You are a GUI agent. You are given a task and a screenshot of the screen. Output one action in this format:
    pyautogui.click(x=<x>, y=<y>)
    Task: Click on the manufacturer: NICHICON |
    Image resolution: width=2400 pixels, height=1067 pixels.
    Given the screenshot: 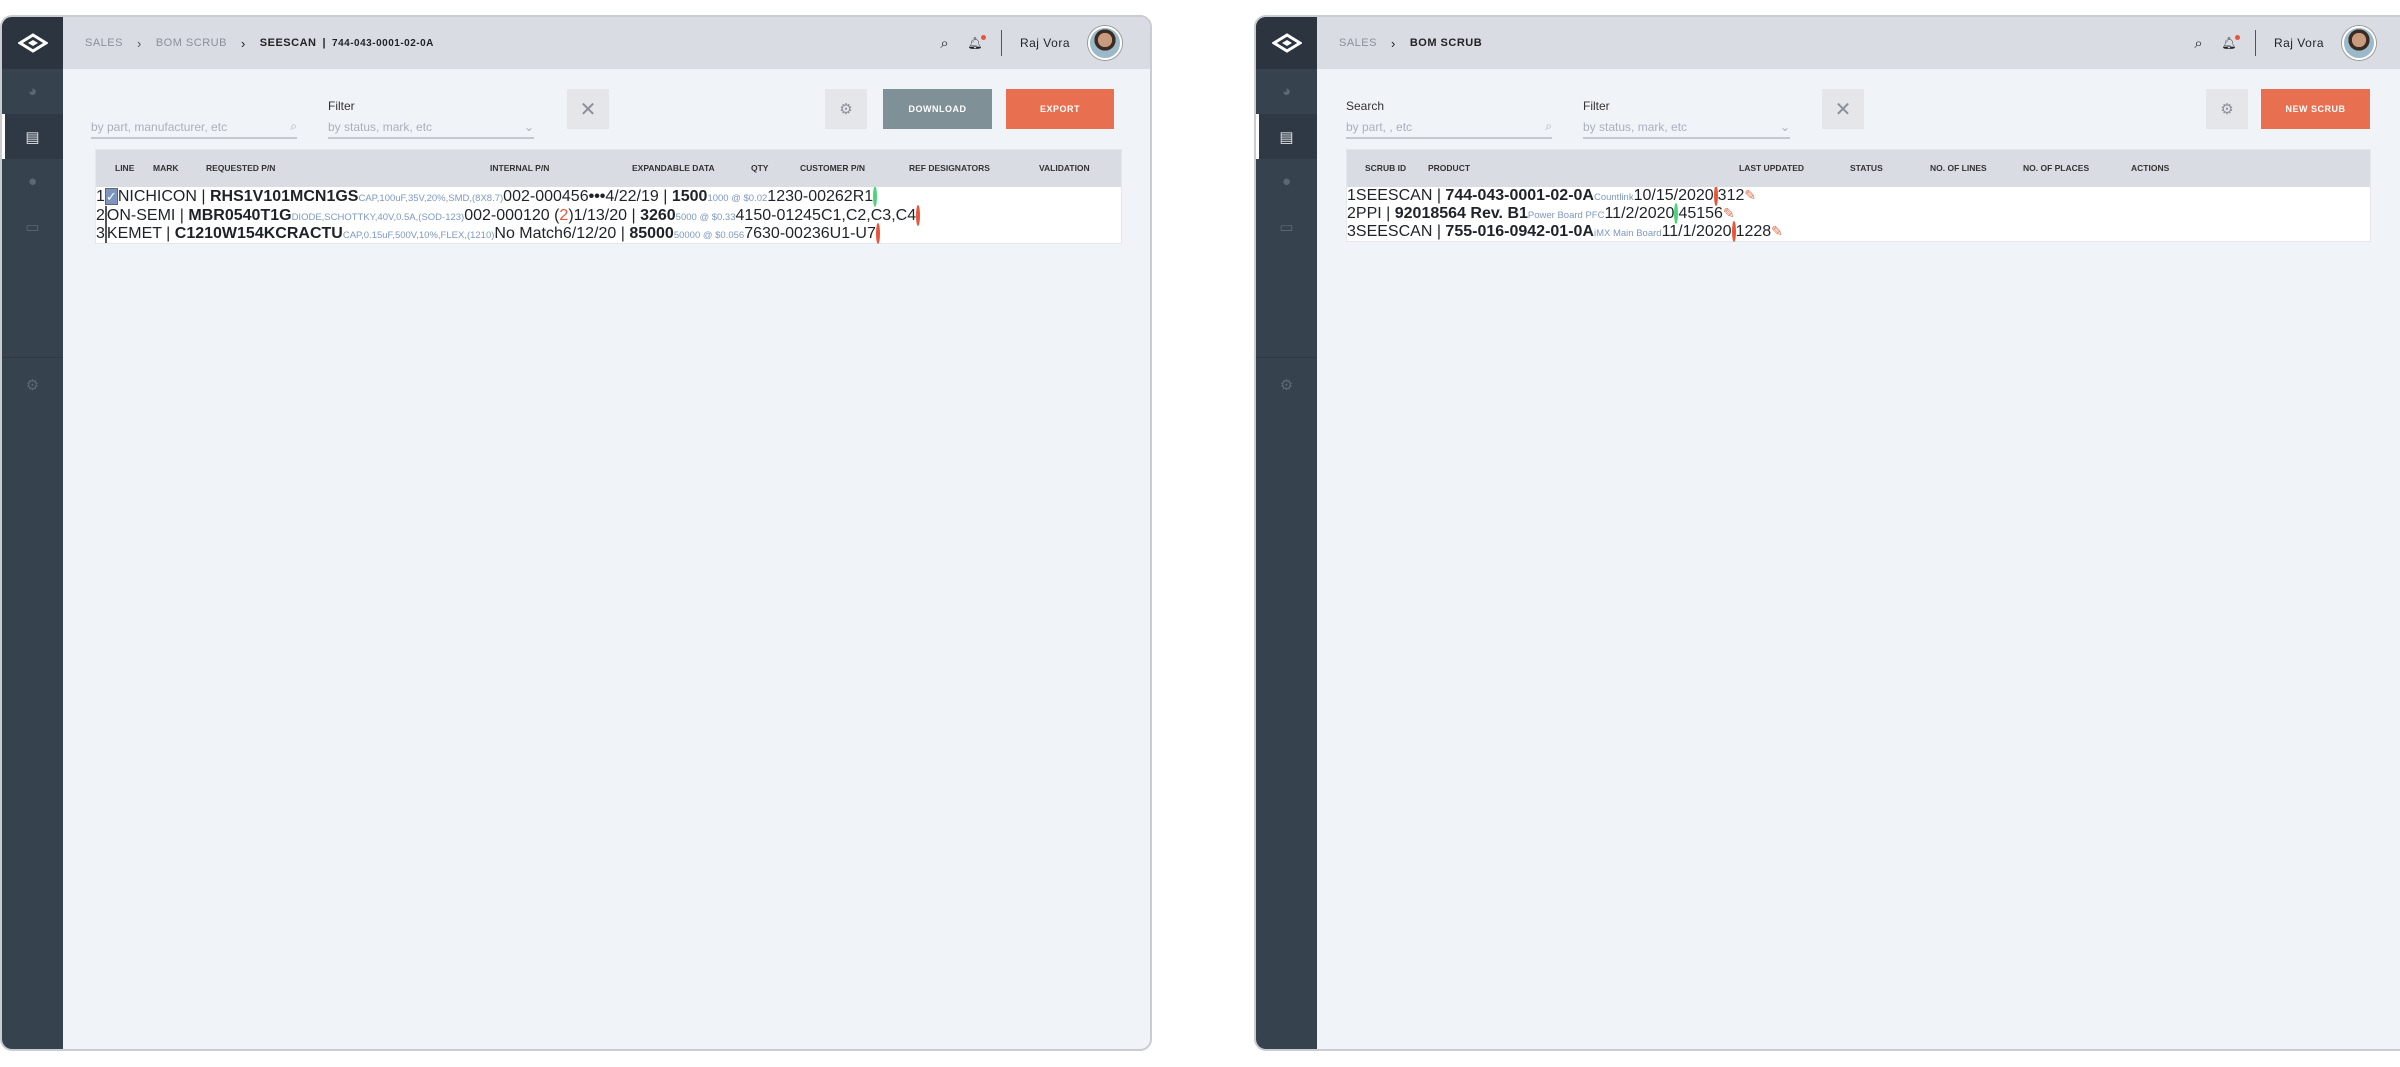 What is the action you would take?
    pyautogui.click(x=163, y=196)
    